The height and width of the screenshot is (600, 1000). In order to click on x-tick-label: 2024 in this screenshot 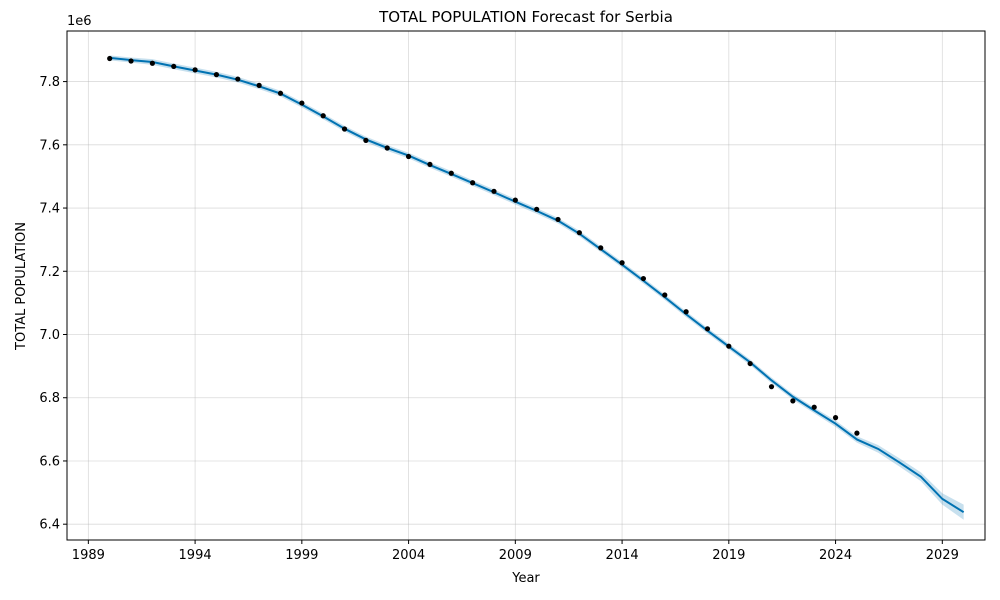, I will do `click(835, 555)`.